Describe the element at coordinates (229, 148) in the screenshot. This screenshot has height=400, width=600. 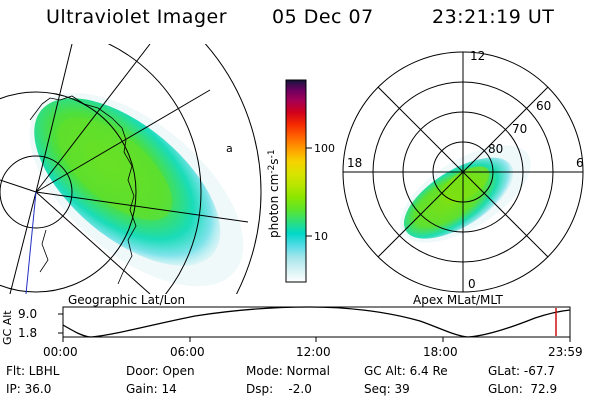
I see `svg-text: a` at that location.